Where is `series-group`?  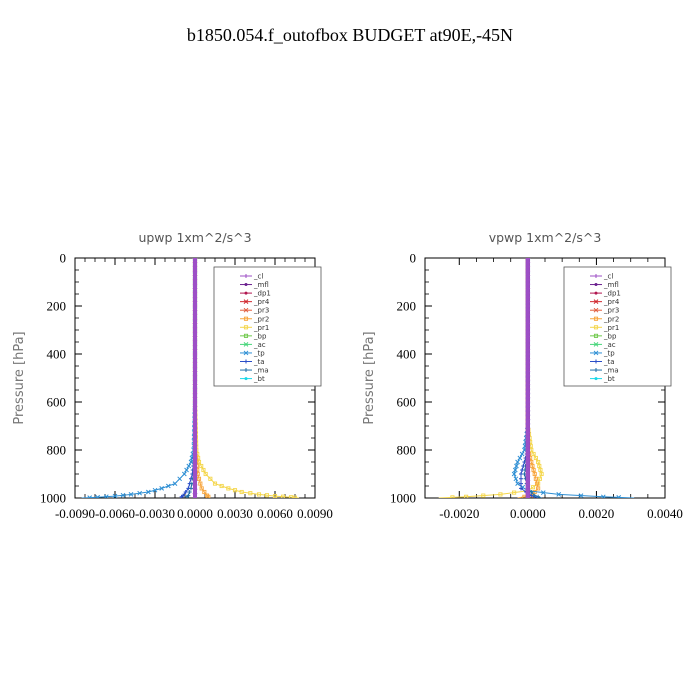 series-group is located at coordinates (536, 378).